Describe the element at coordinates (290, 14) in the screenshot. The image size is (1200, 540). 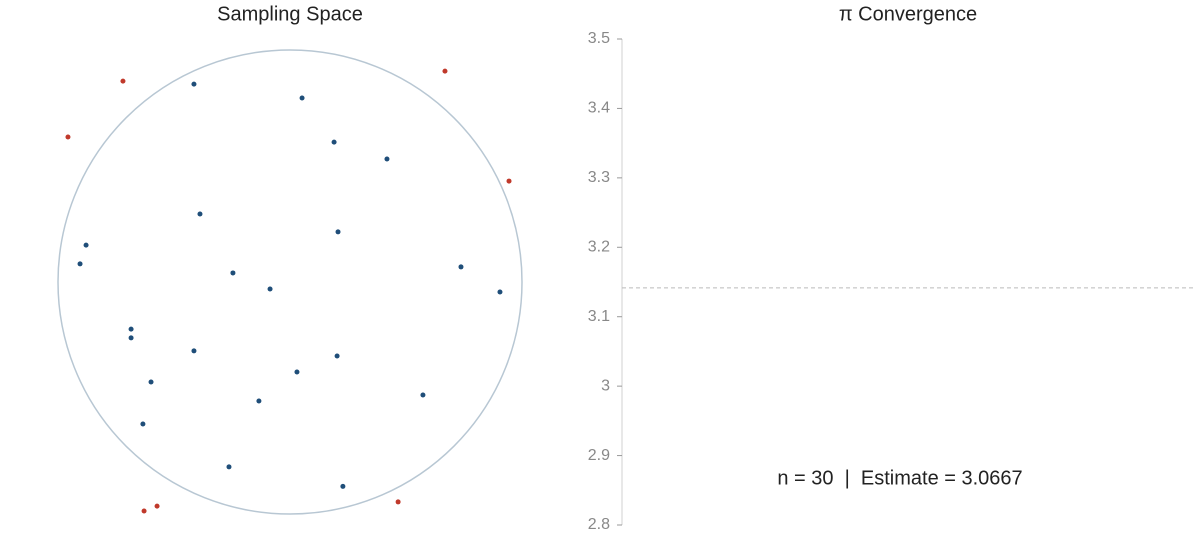
I see `chart-title: Sampling Space` at that location.